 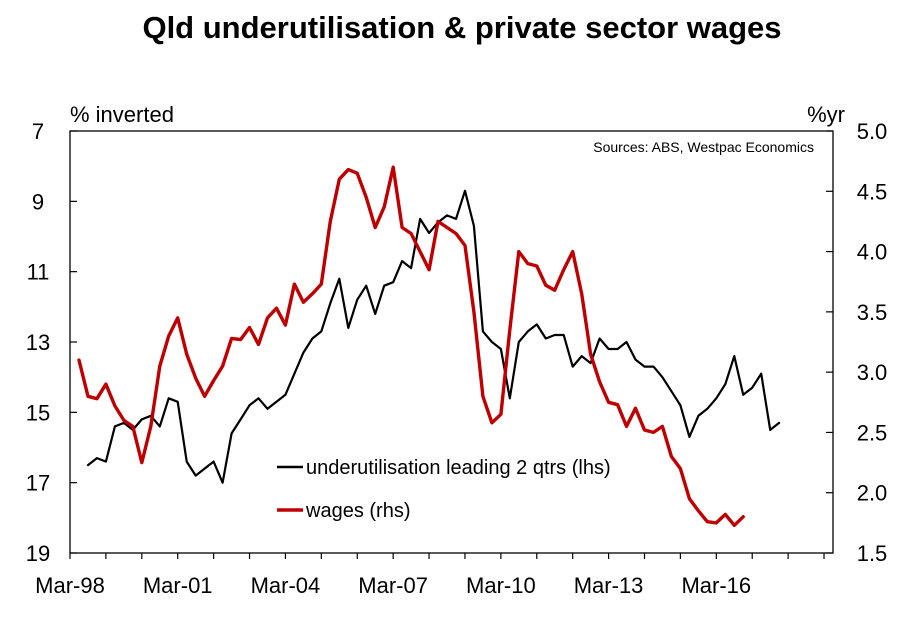 What do you see at coordinates (38, 201) in the screenshot?
I see `left-tick-label: 9` at bounding box center [38, 201].